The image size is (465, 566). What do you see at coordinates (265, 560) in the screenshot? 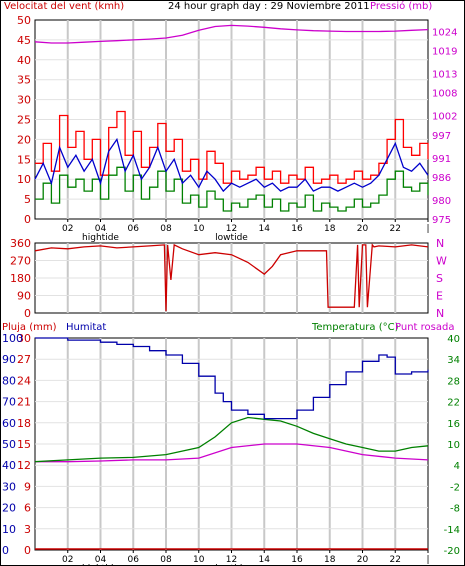
I see `climate-panel-xtick-label: 14` at bounding box center [265, 560].